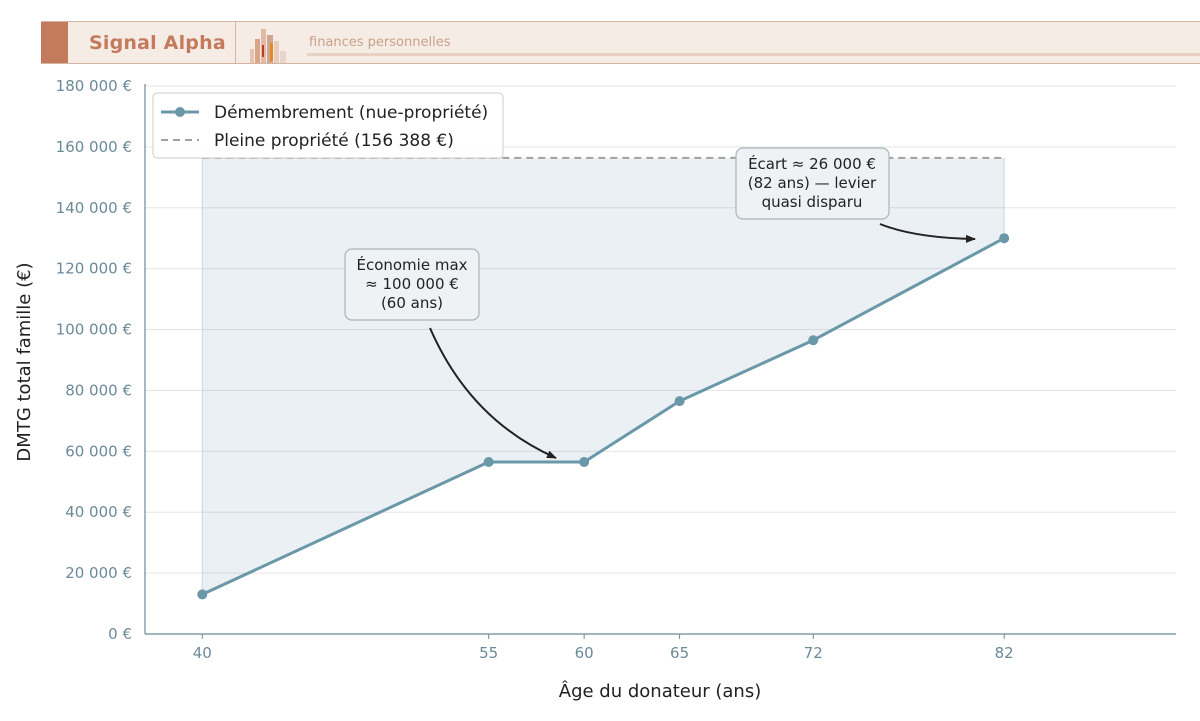  I want to click on city-skyline-logo-icon, so click(268, 46).